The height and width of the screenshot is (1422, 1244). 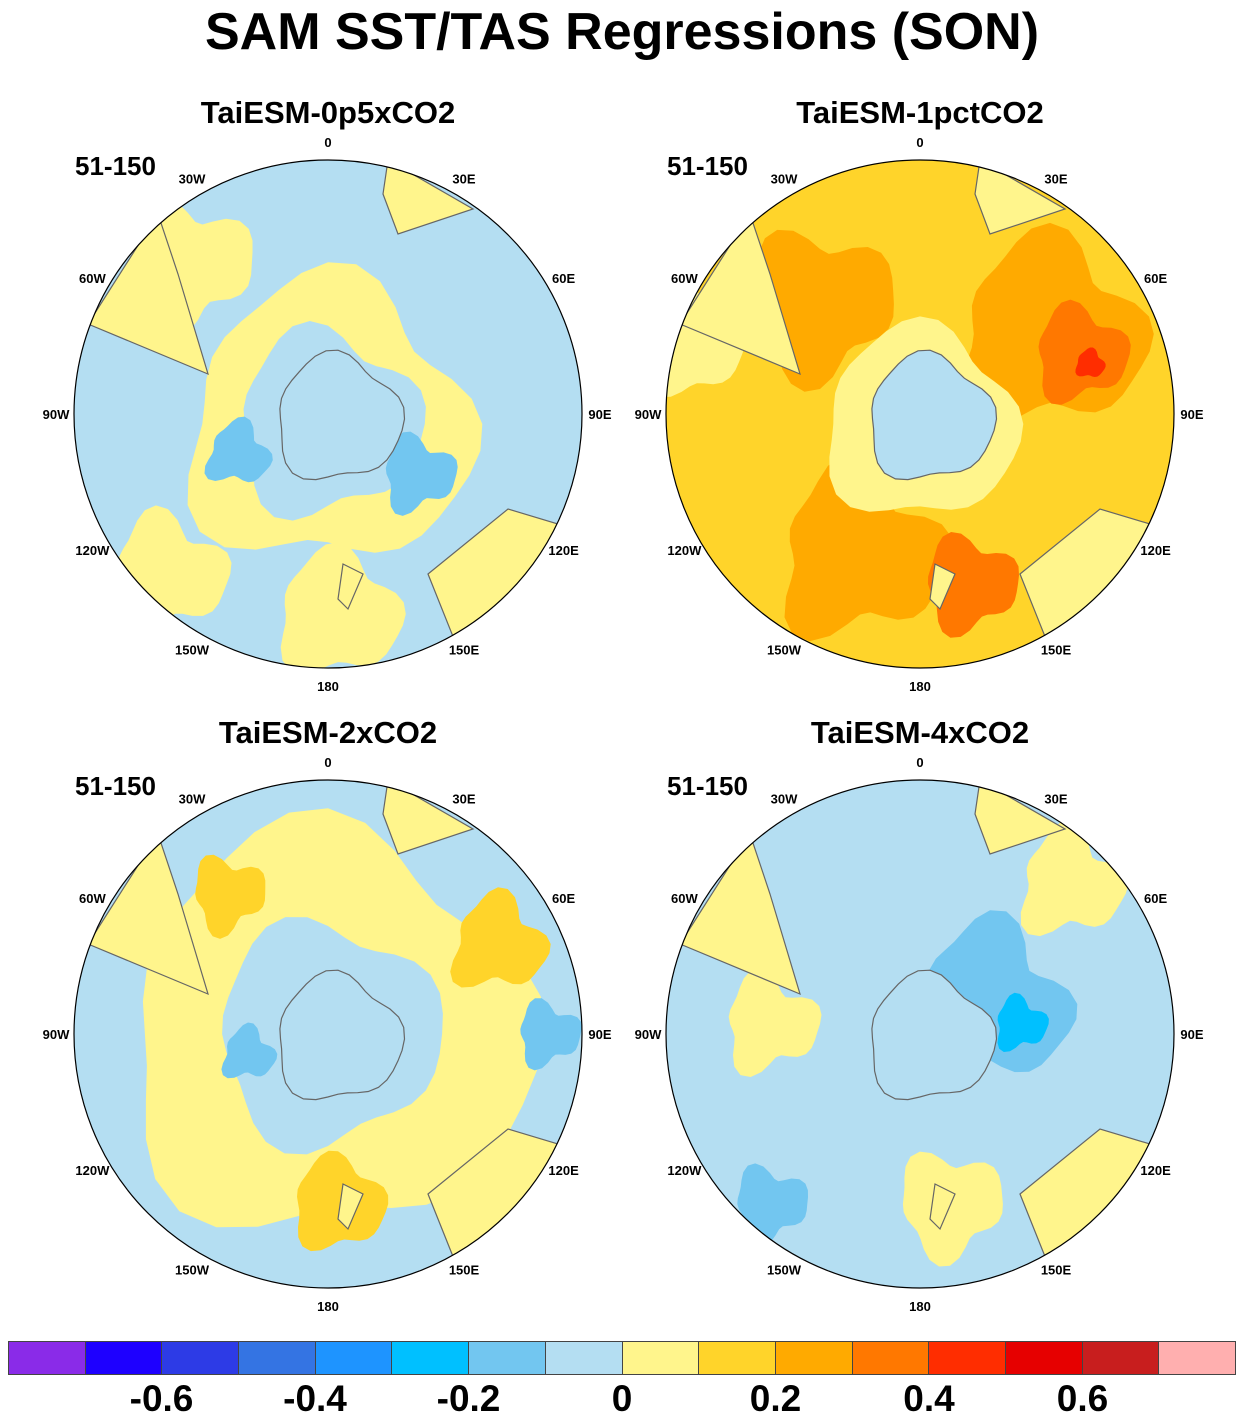 I want to click on colorbar-tick-label: 0.2, so click(x=775, y=1398).